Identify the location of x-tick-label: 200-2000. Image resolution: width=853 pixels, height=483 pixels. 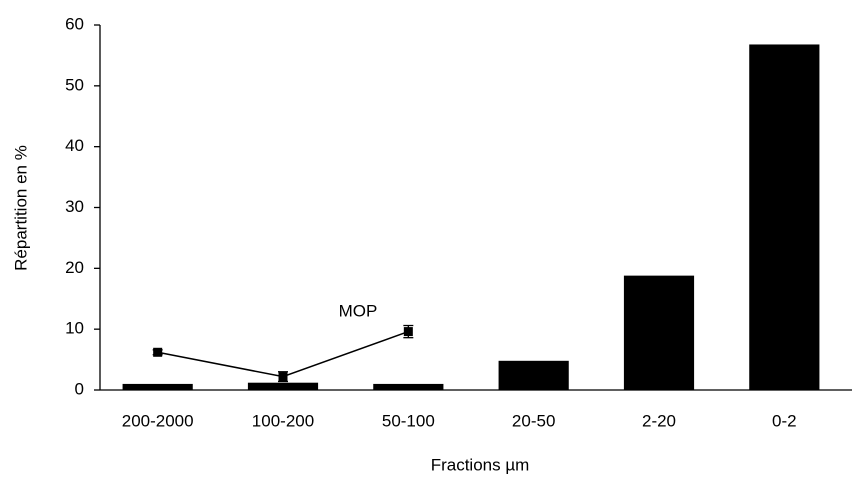
(158, 420).